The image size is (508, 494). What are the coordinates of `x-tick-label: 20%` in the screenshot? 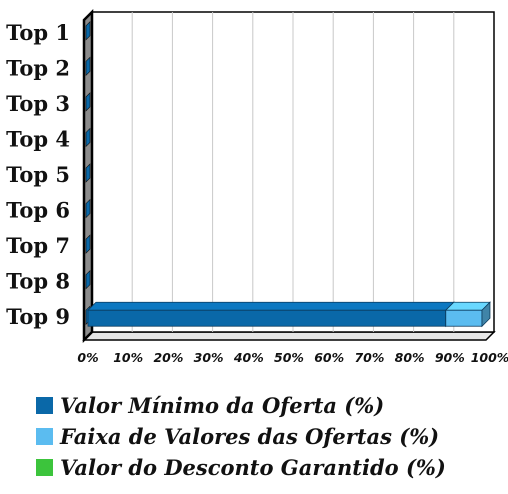 It's located at (168, 357).